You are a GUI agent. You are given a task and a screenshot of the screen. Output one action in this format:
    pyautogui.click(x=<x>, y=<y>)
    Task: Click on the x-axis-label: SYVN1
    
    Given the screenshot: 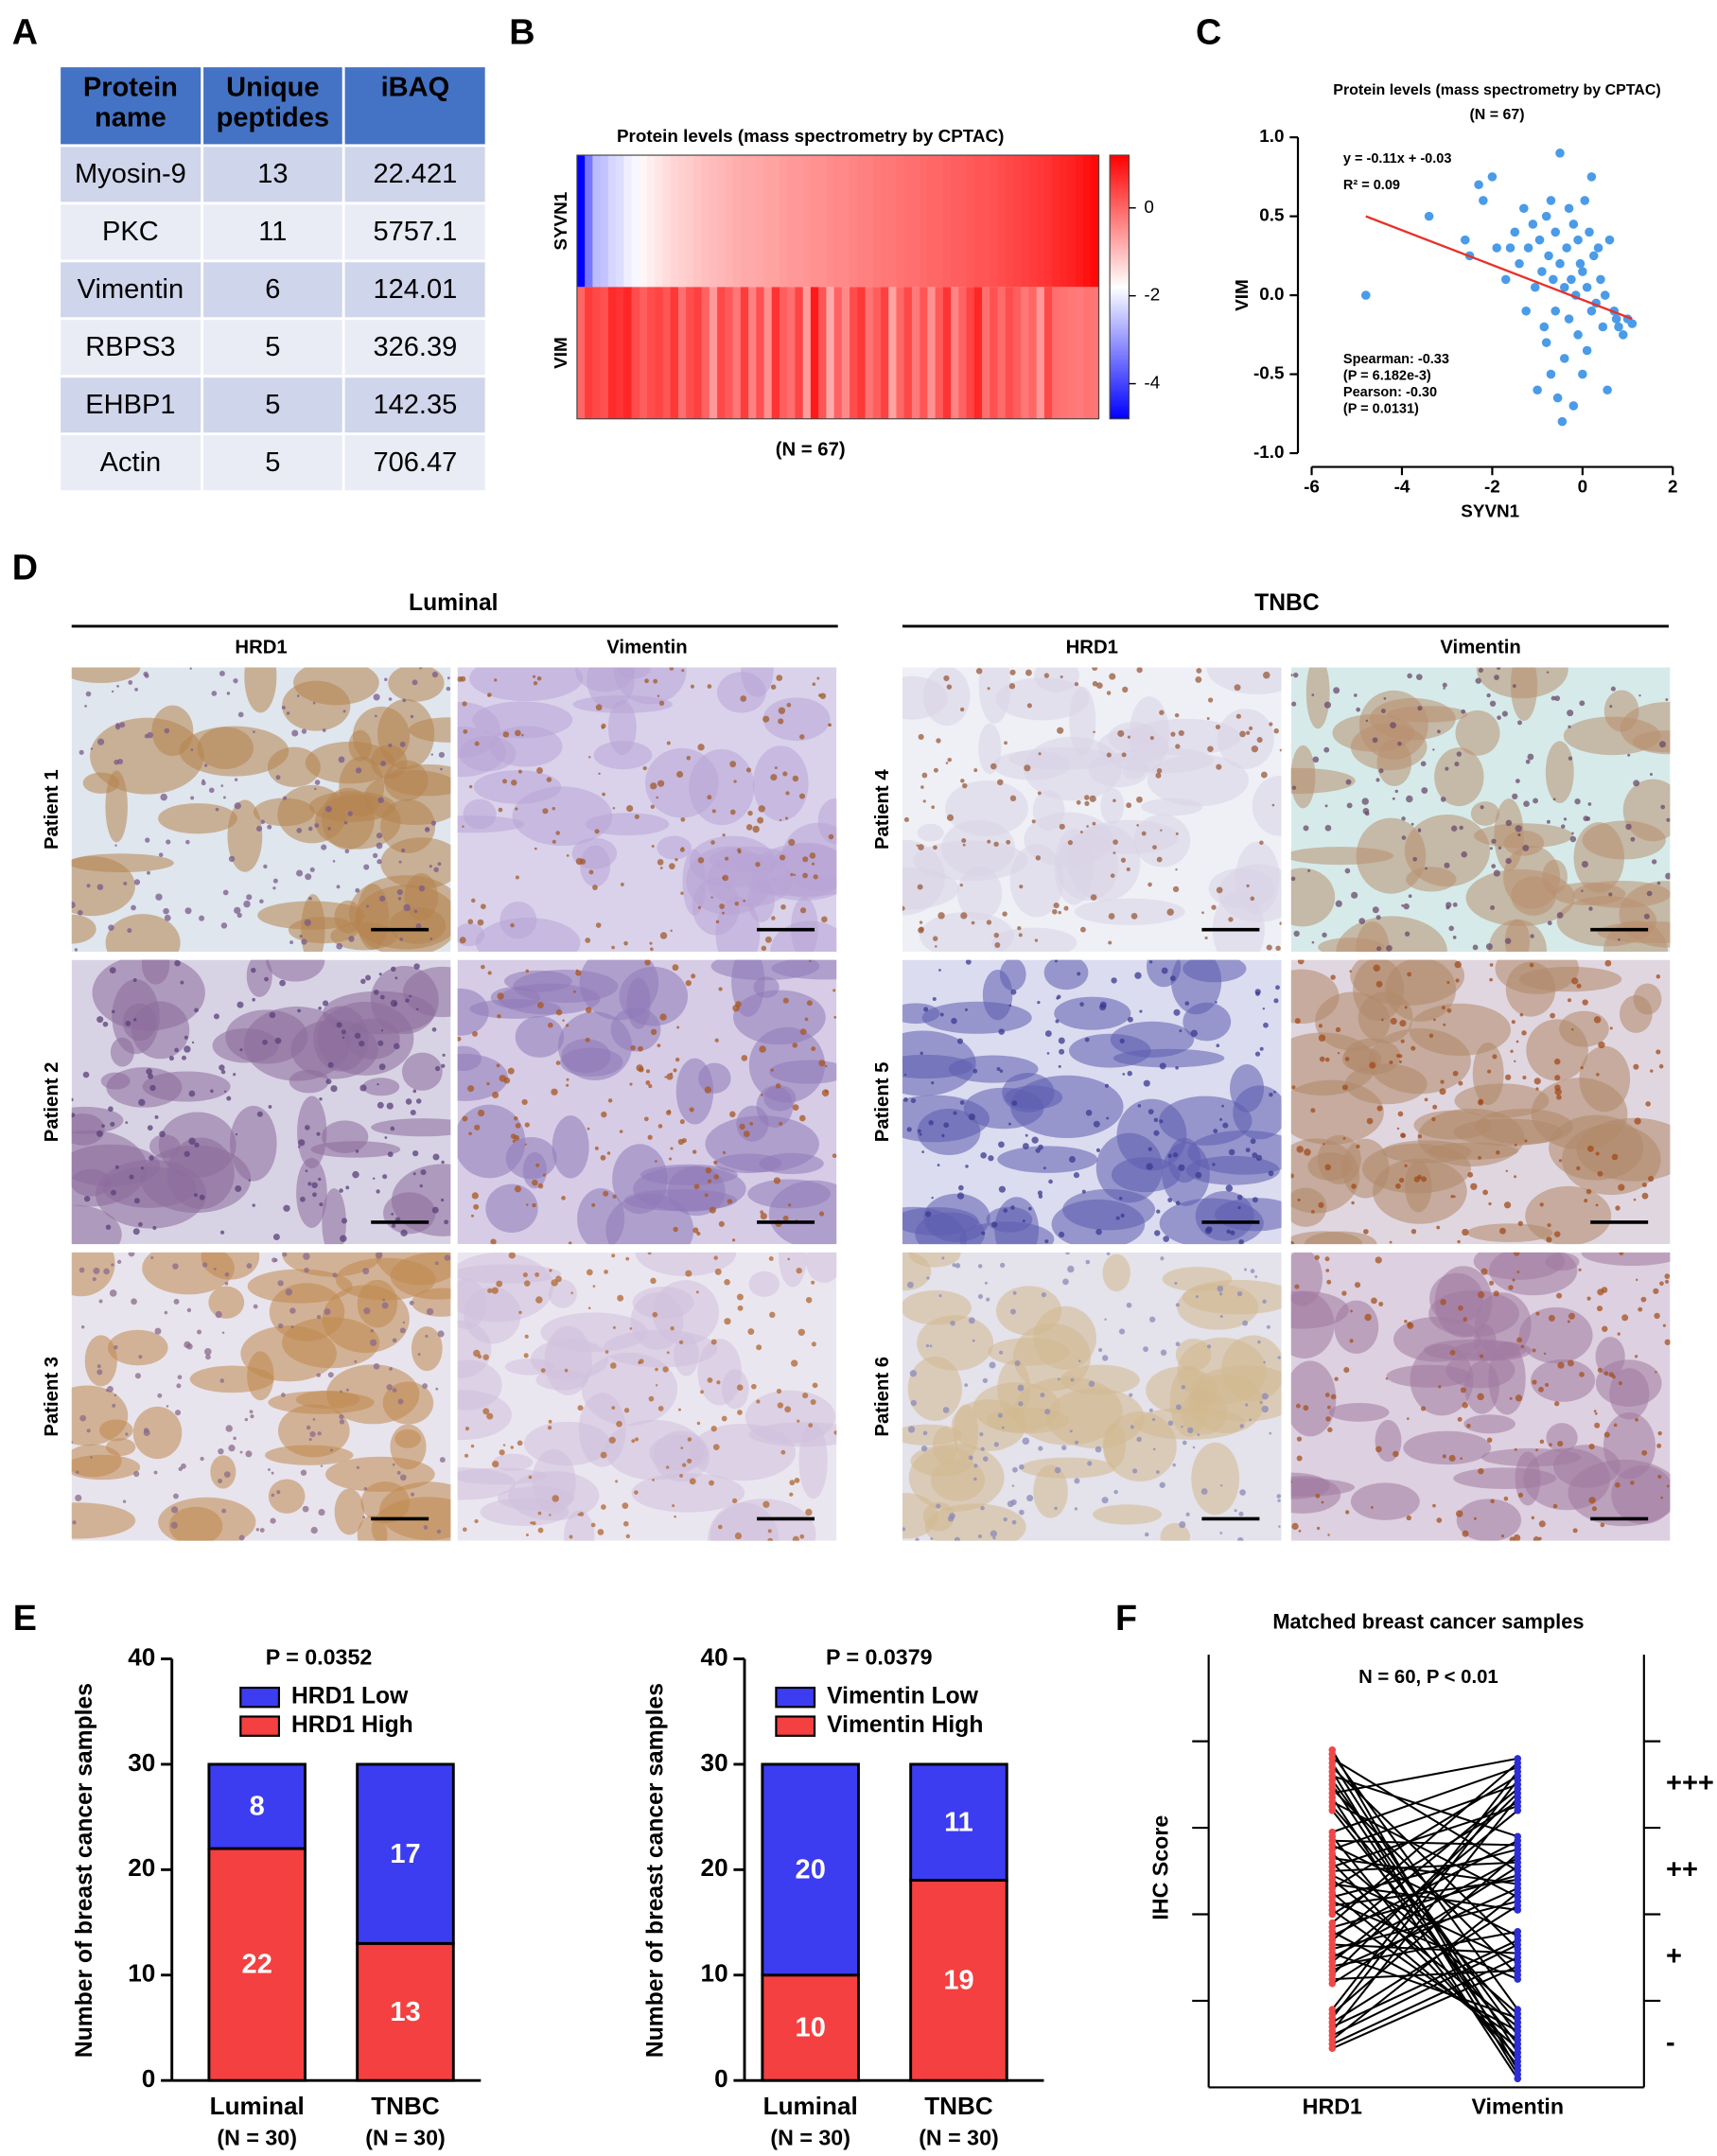 What is the action you would take?
    pyautogui.click(x=1490, y=510)
    